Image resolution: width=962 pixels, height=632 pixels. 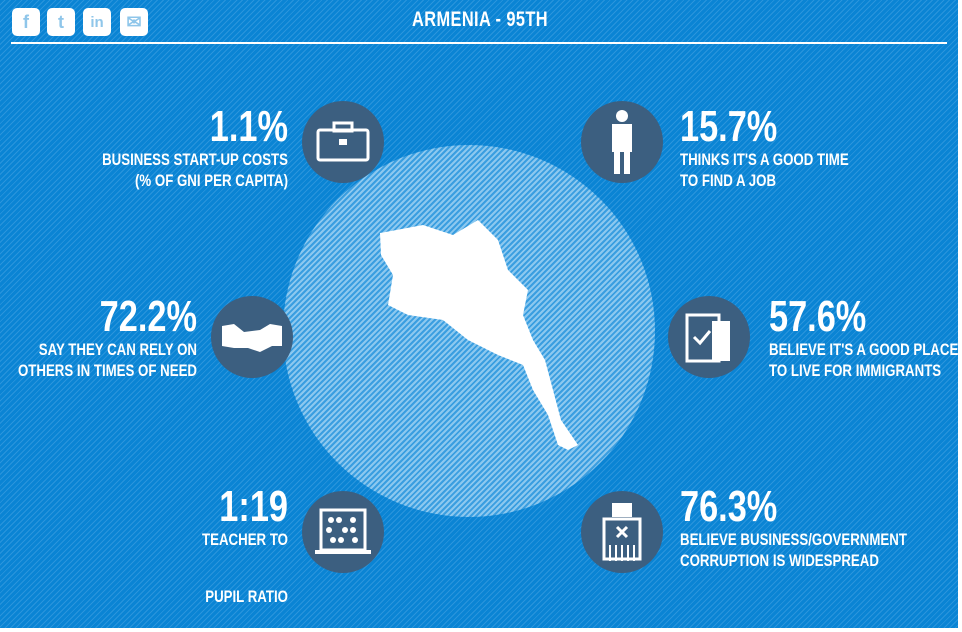 What do you see at coordinates (343, 532) in the screenshot?
I see `abacus-icon` at bounding box center [343, 532].